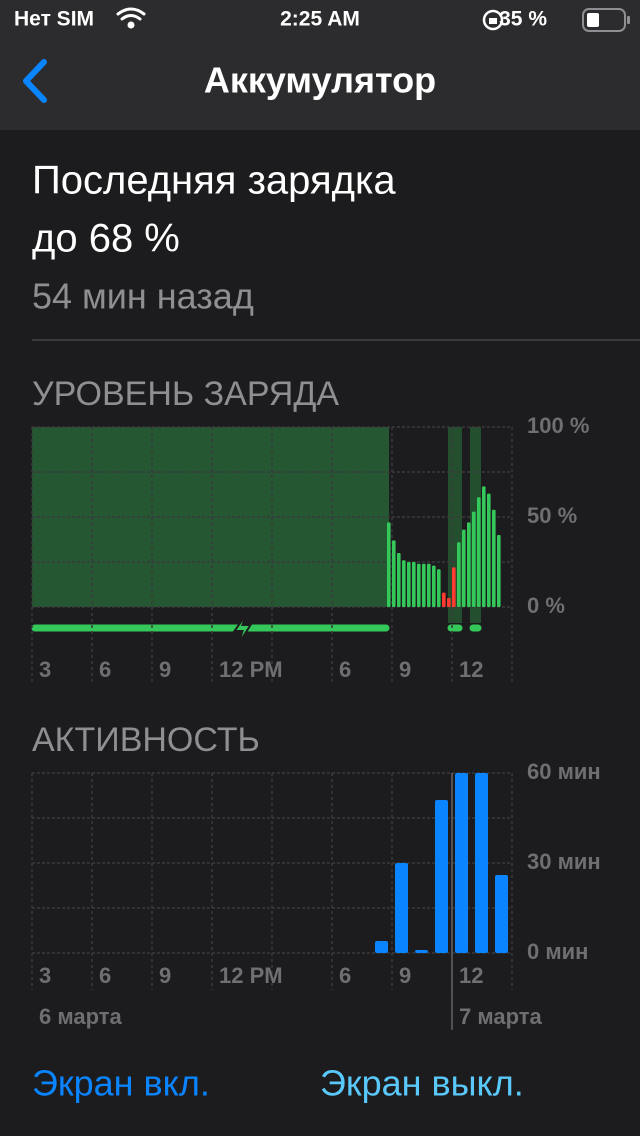 The image size is (640, 1136). What do you see at coordinates (320, 80) in the screenshot?
I see `nav-title: Аккумулятор` at bounding box center [320, 80].